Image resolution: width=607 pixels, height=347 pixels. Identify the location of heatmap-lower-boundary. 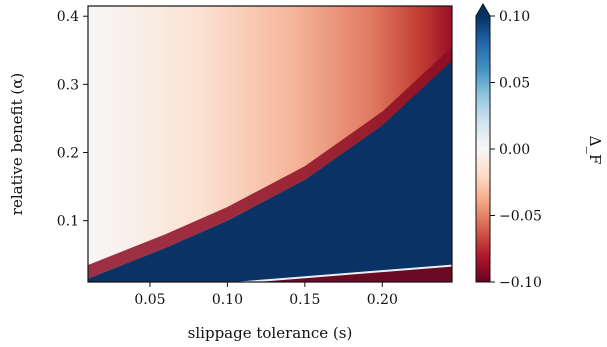
(342, 273).